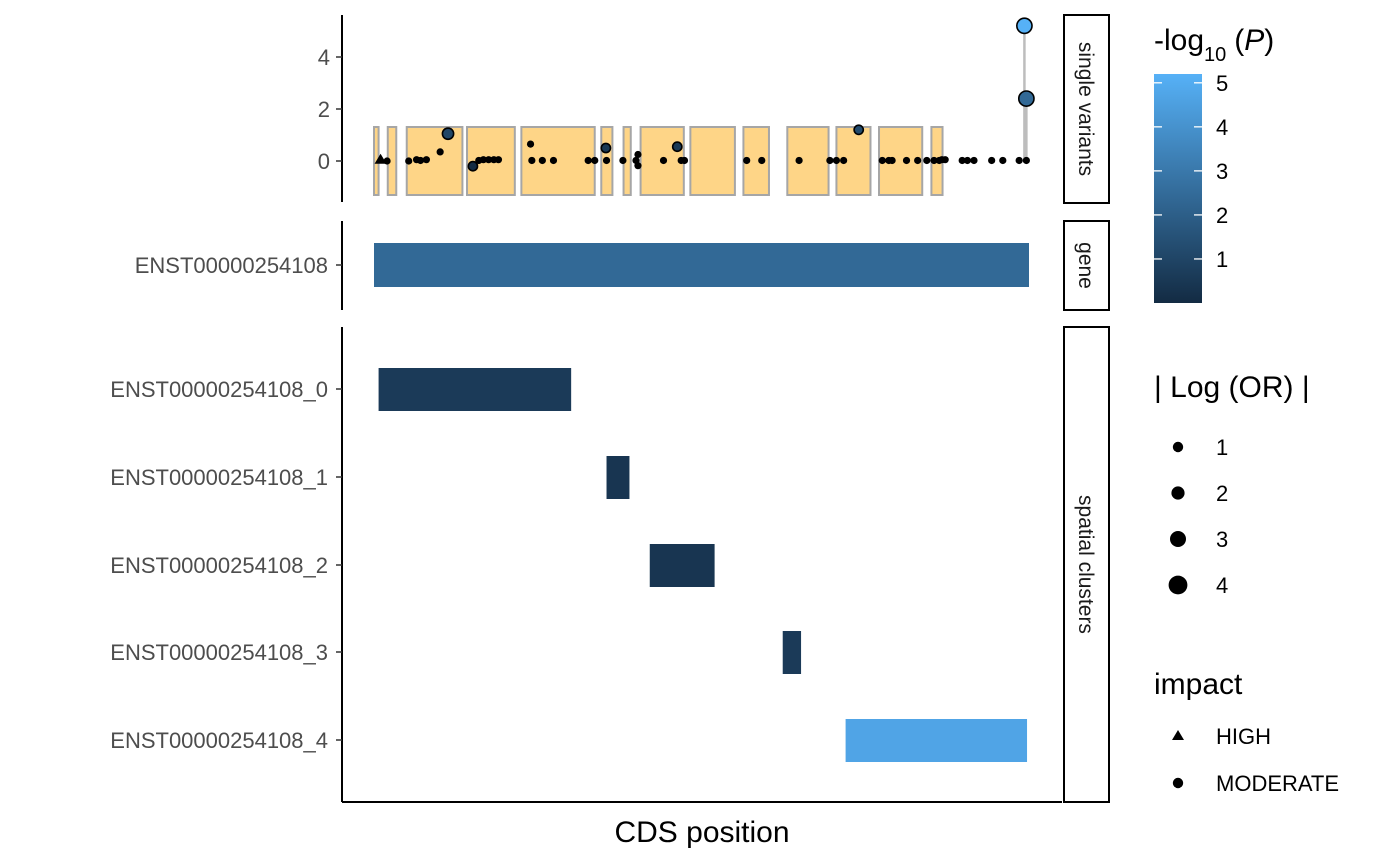 The height and width of the screenshot is (865, 1400). Describe the element at coordinates (1214, 45) in the screenshot. I see `color-legend-title: -log10 (P)` at that location.